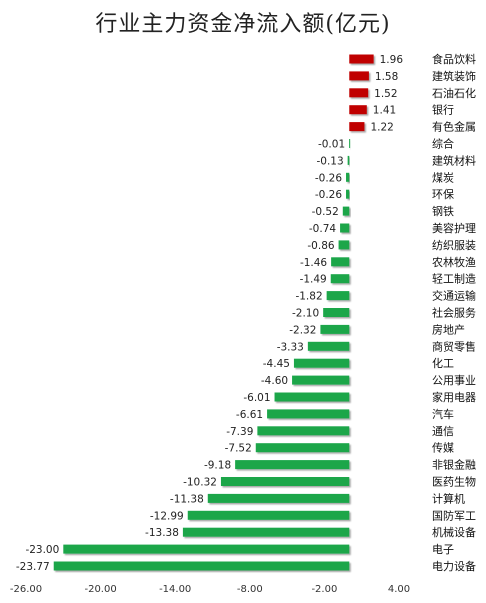  Describe the element at coordinates (357, 127) in the screenshot. I see `bar-有色金属` at that location.